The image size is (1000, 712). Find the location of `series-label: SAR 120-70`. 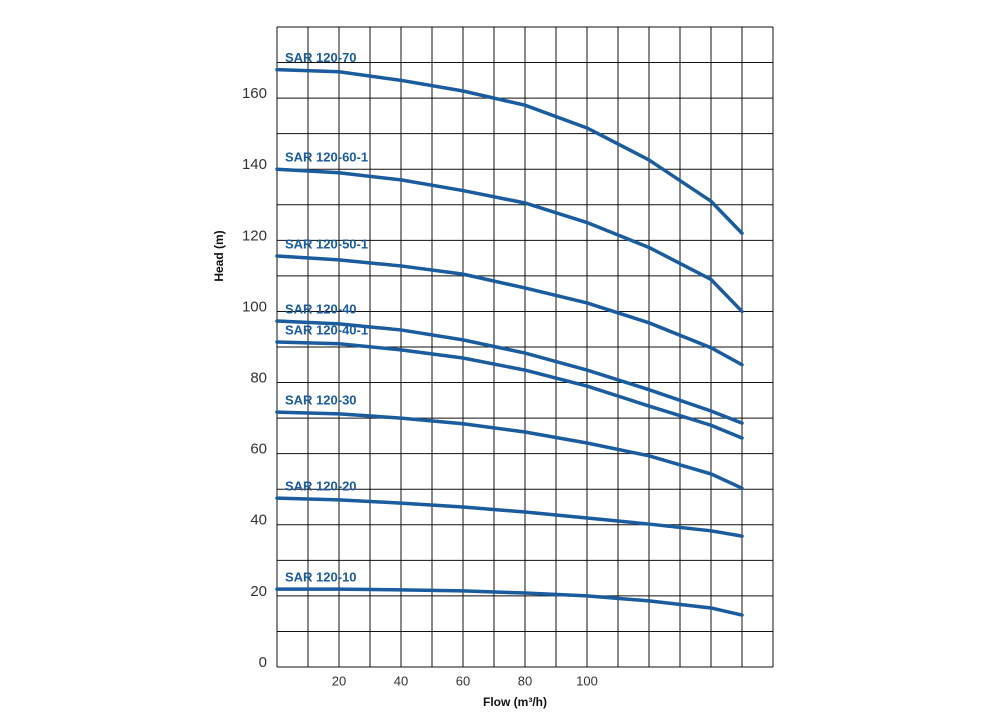

series-label: SAR 120-70 is located at coordinates (321, 57).